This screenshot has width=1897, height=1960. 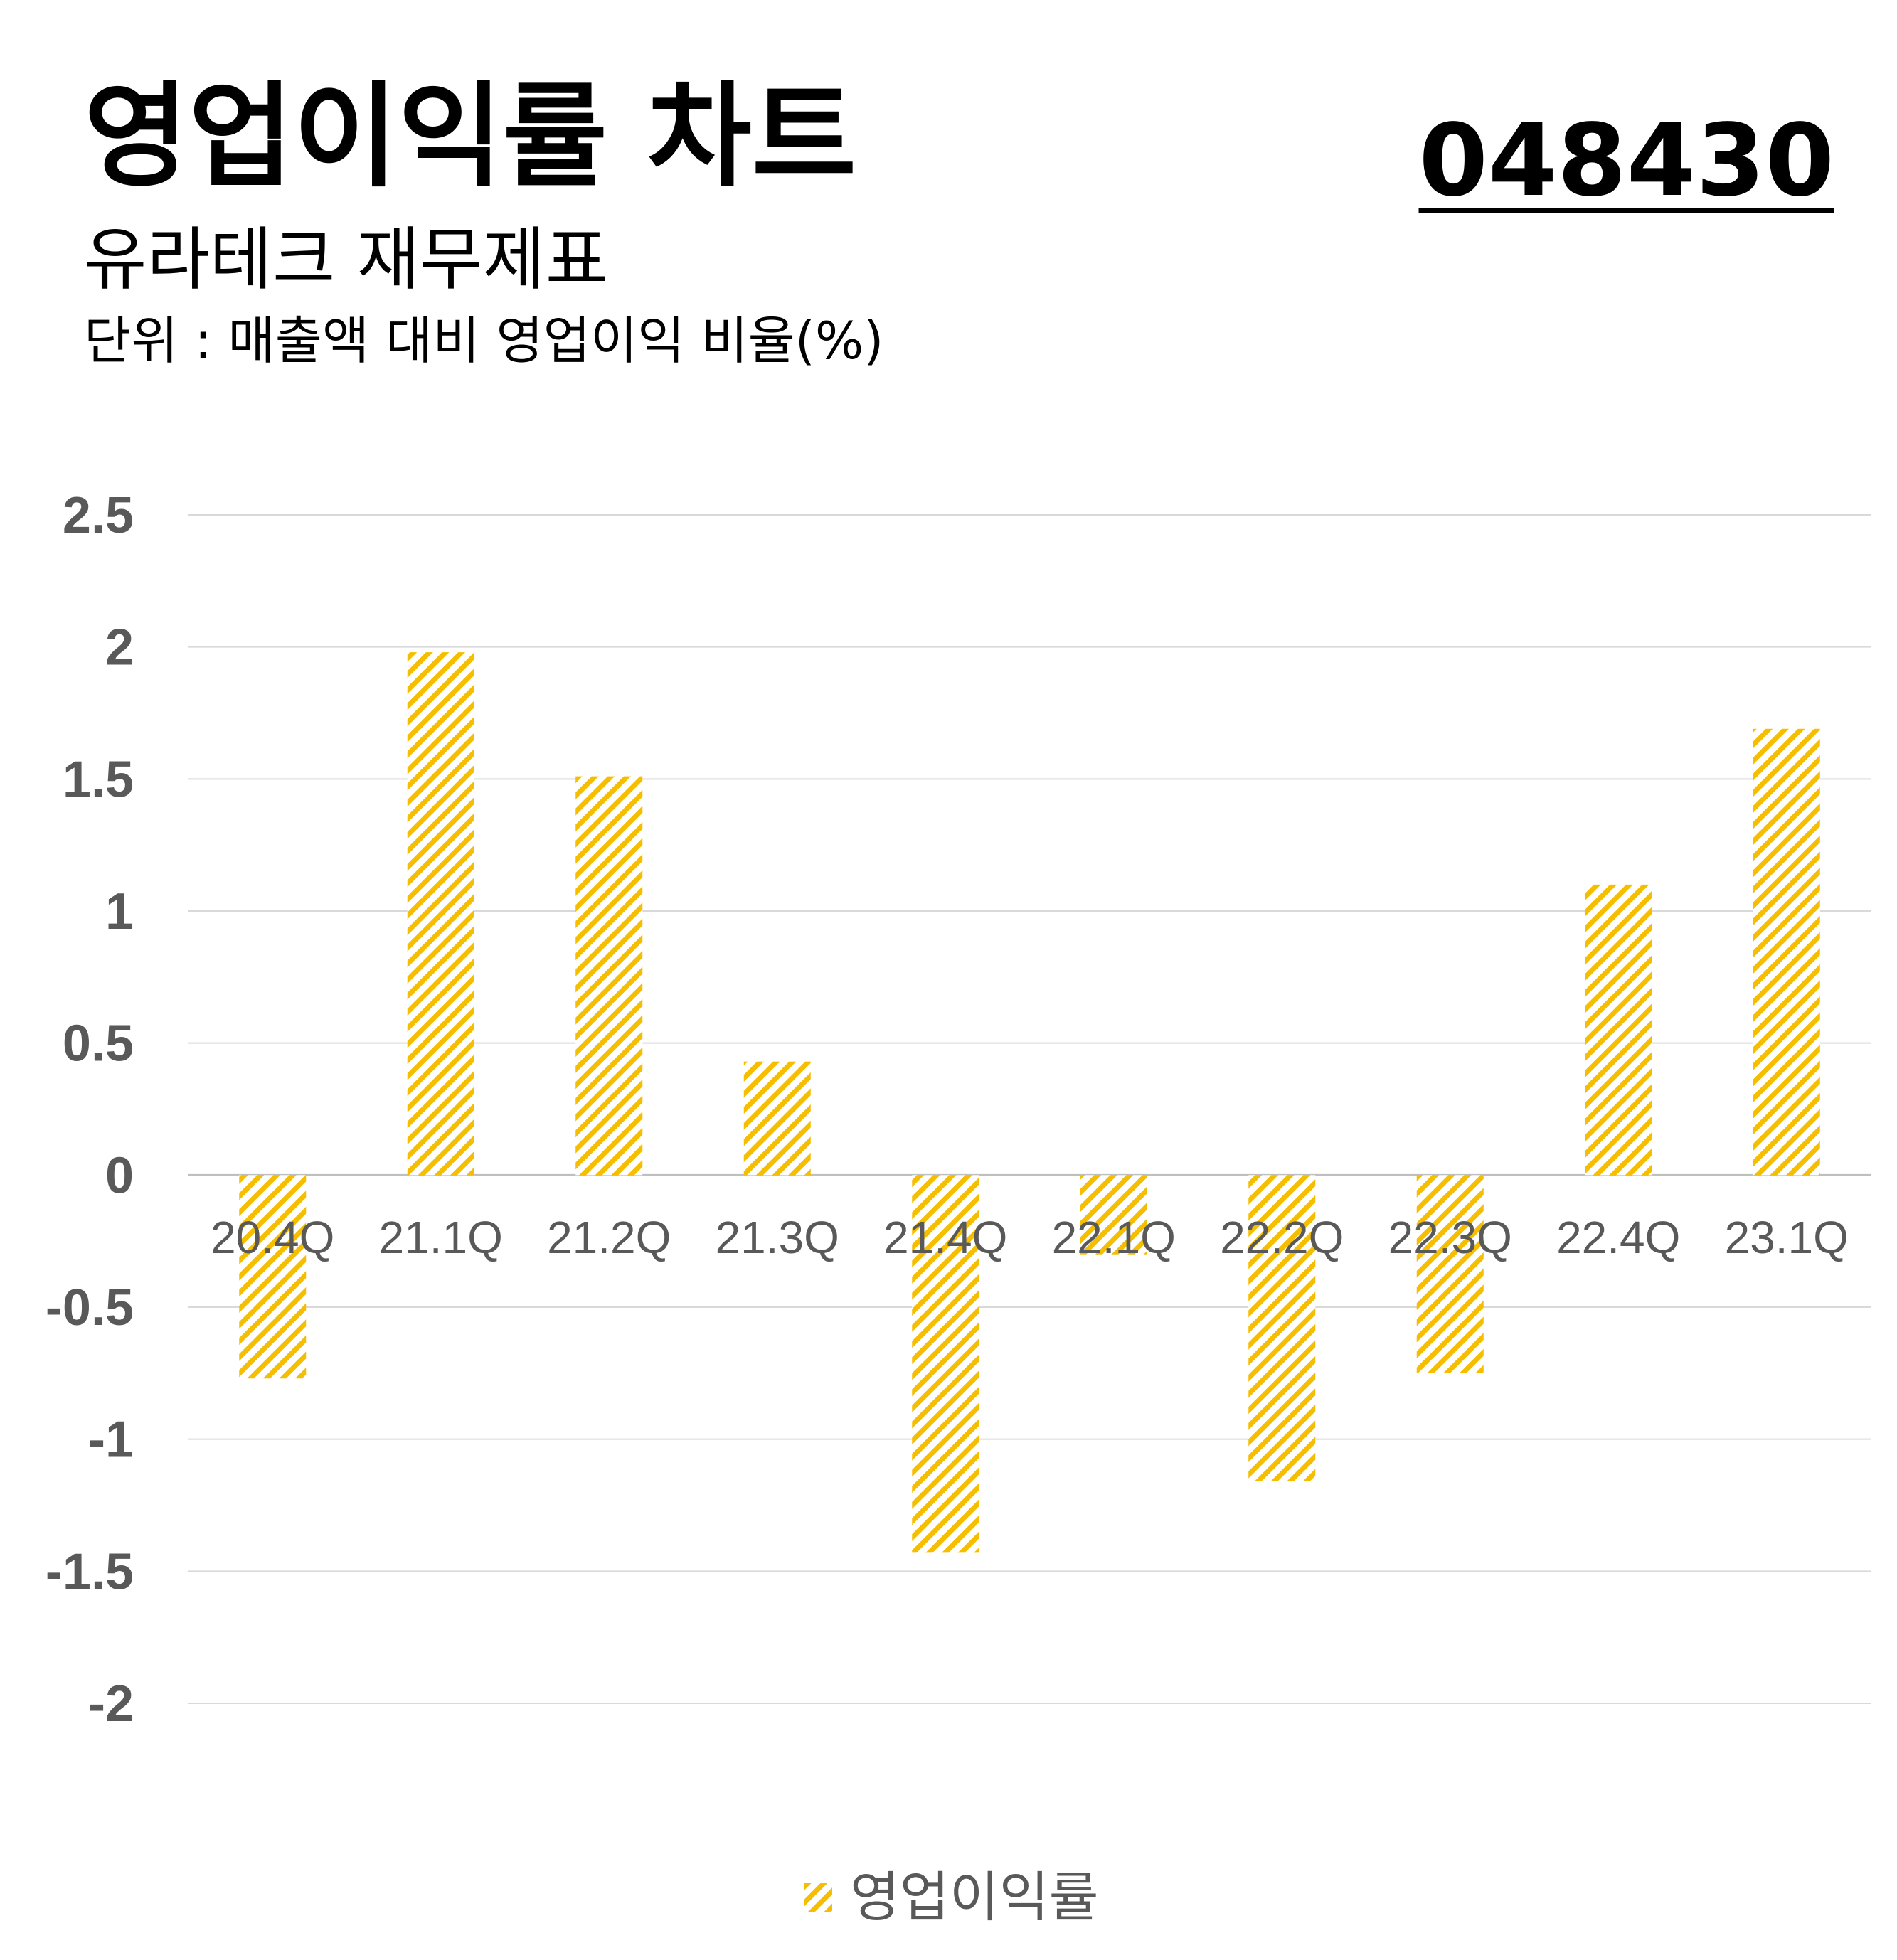 I want to click on x-tick-label: 21.4Q, so click(x=945, y=1237).